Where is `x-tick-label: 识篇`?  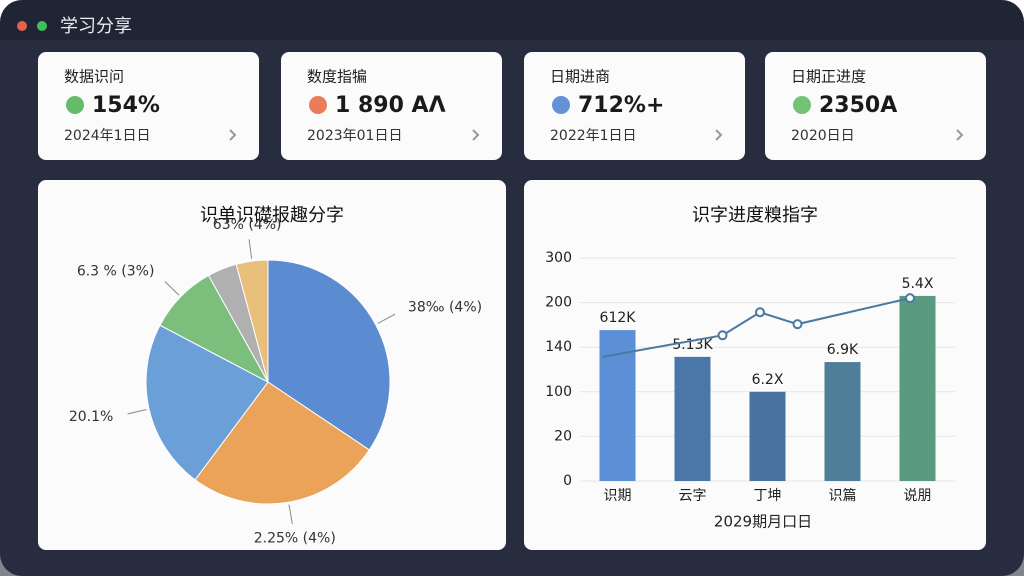 x-tick-label: 识篇 is located at coordinates (843, 496).